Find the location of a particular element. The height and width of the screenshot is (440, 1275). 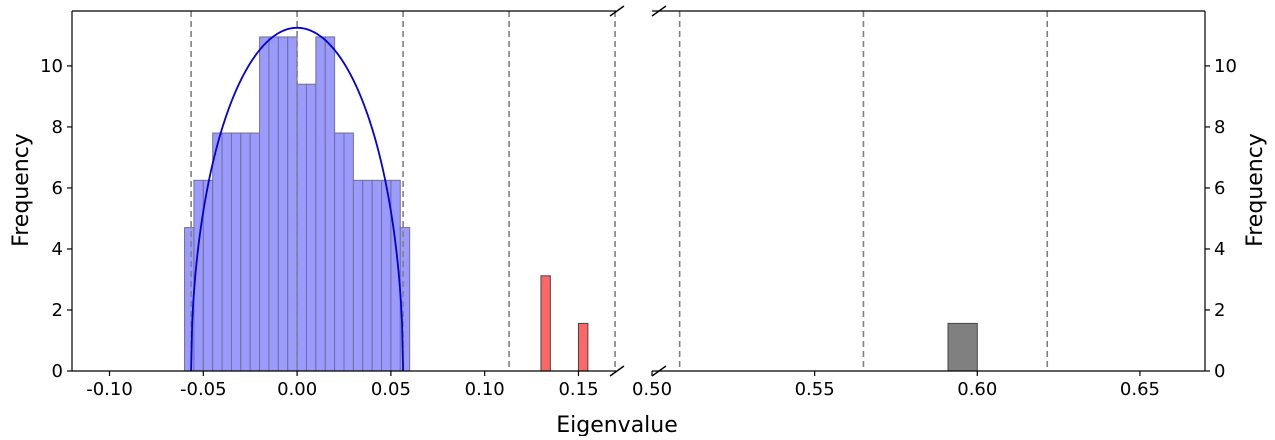

right-y-axis-title: Frequency is located at coordinates (1255, 190).